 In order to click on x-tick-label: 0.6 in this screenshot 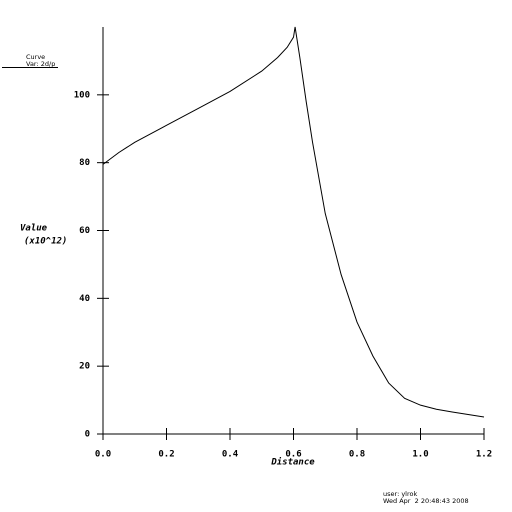, I will do `click(293, 455)`.